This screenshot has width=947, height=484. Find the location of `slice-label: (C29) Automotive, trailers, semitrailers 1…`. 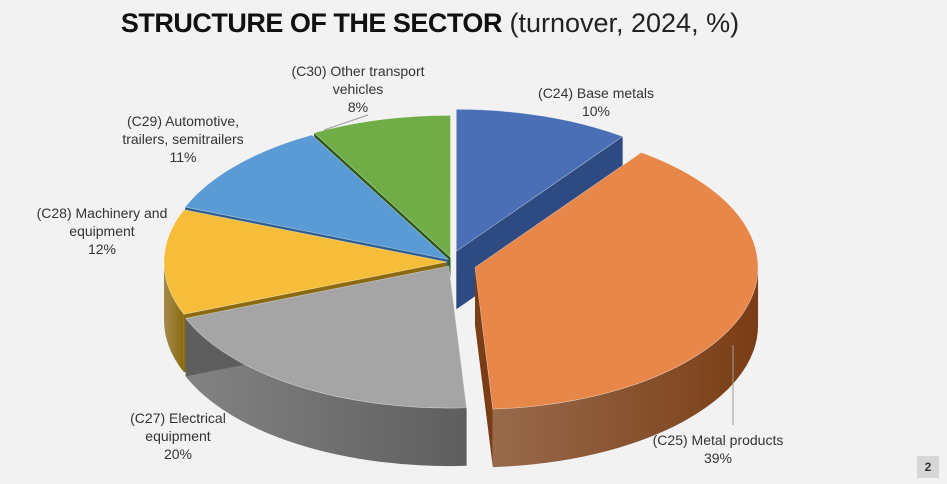

slice-label: (C29) Automotive, trailers, semitrailers 1… is located at coordinates (182, 139).